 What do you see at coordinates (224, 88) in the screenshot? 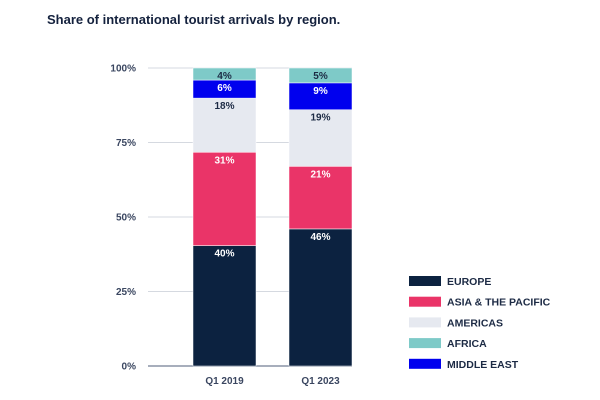
I see `data-label: 6%` at bounding box center [224, 88].